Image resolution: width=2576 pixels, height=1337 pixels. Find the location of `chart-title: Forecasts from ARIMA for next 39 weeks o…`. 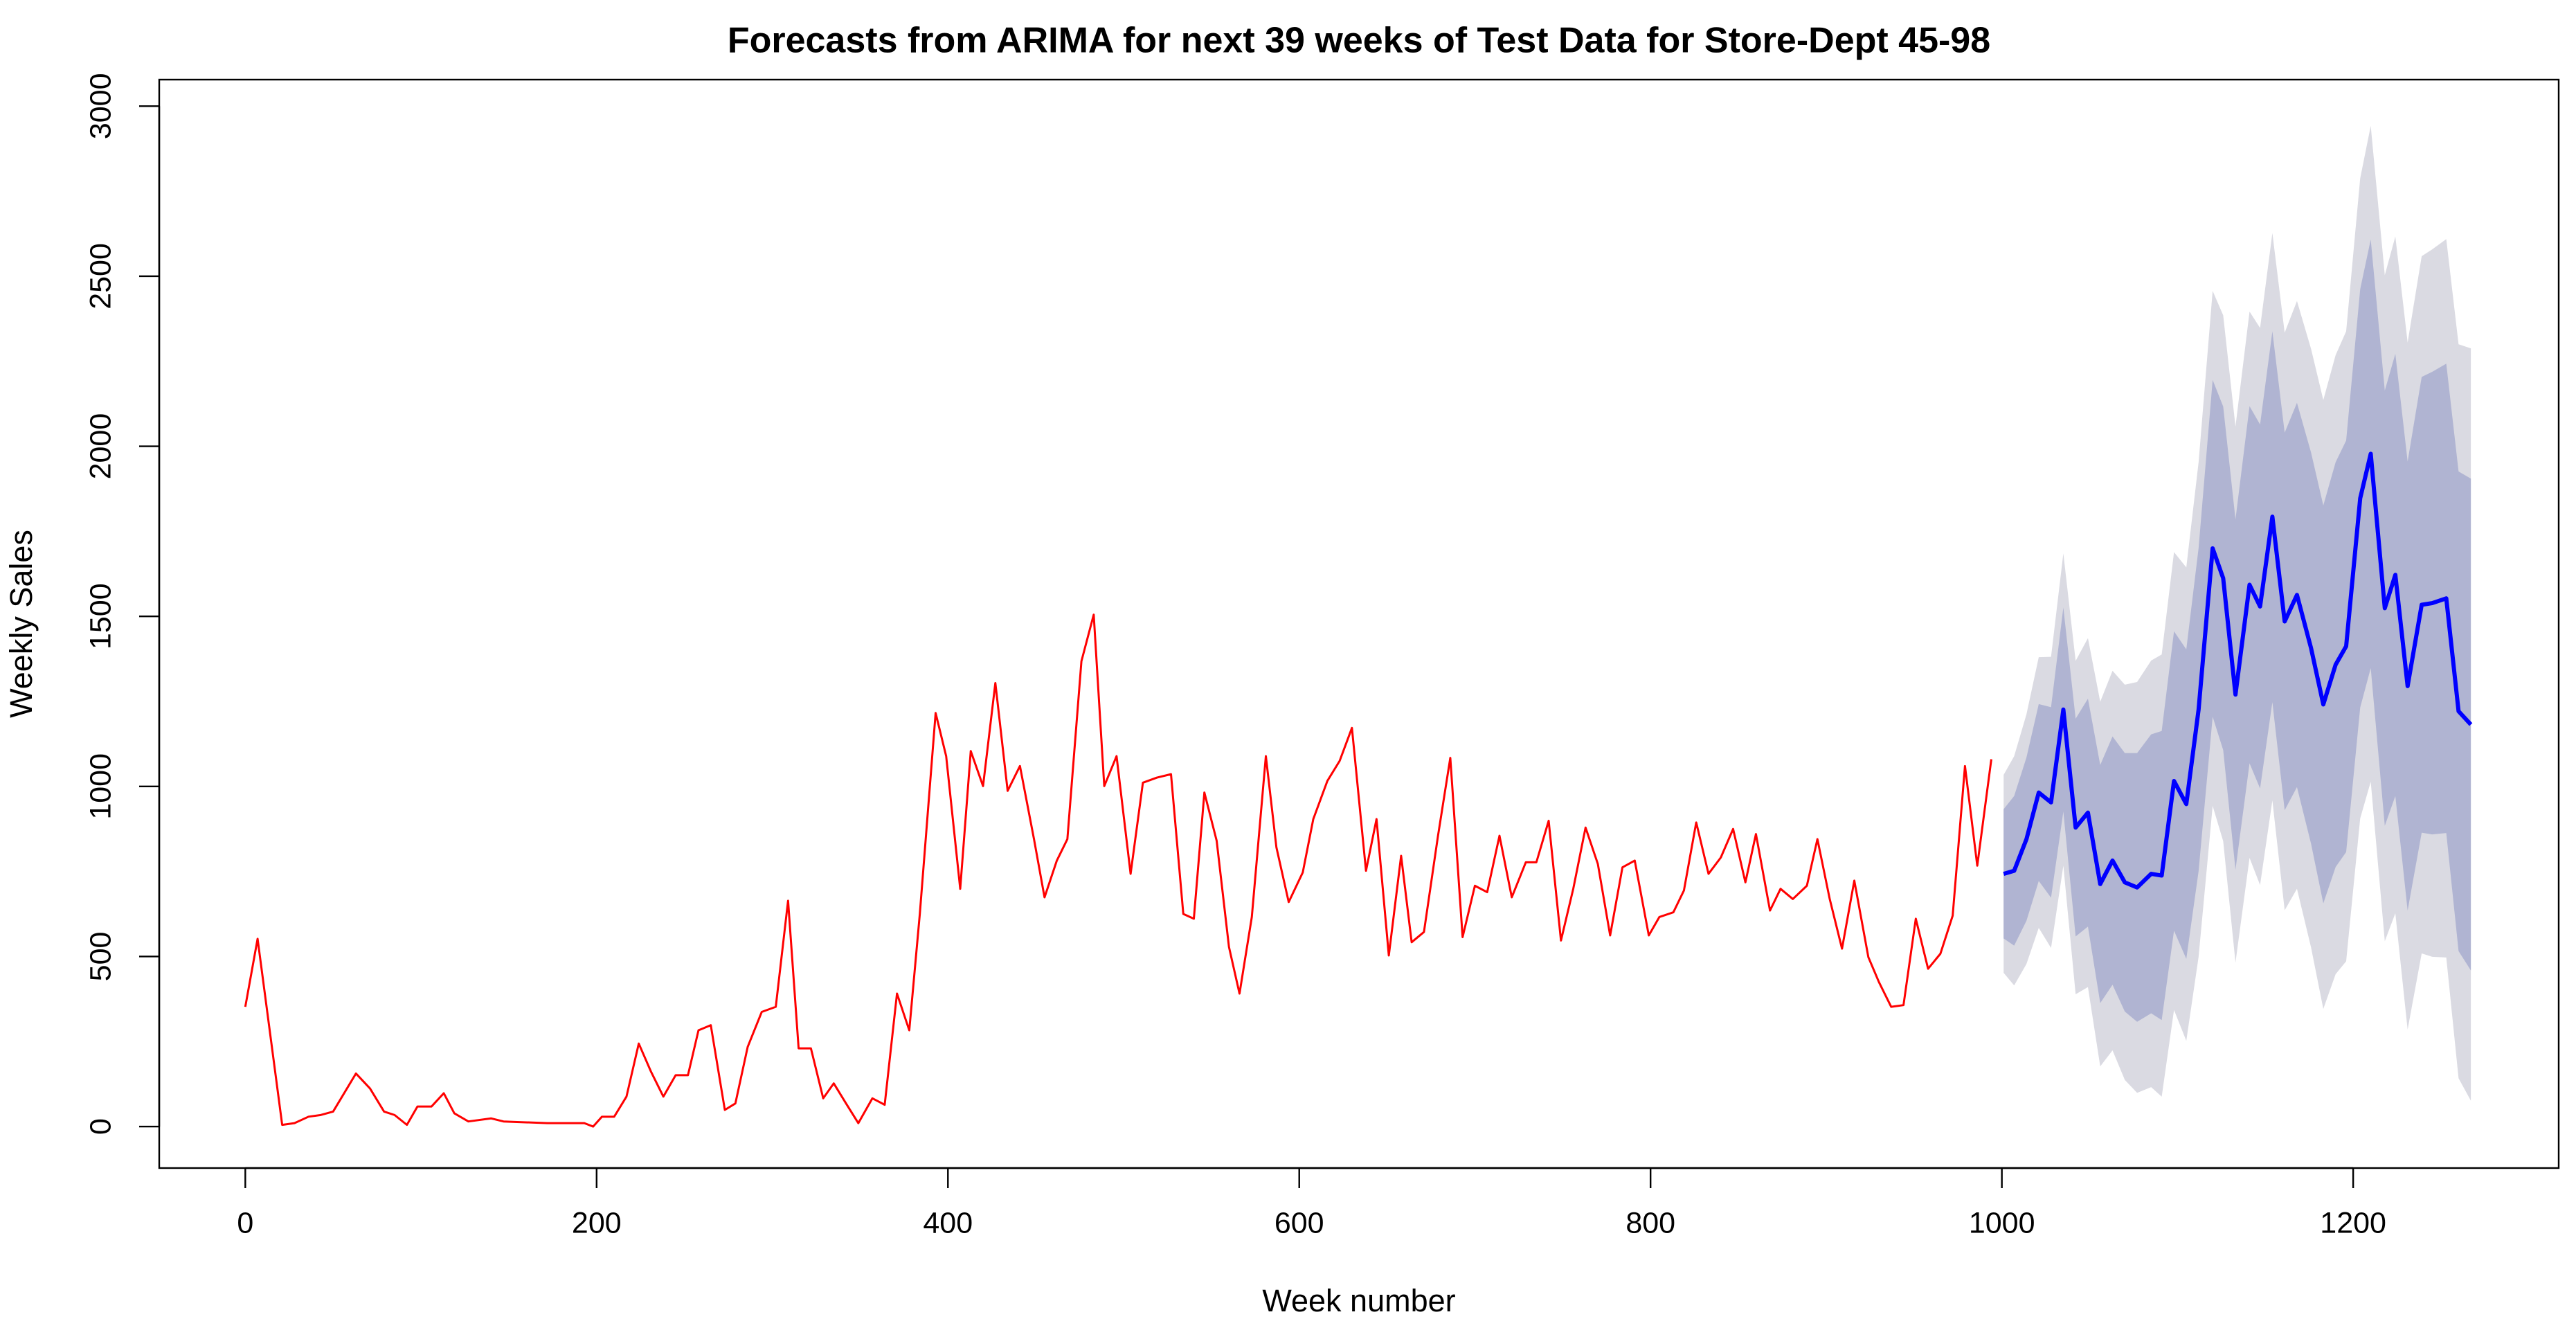

chart-title: Forecasts from ARIMA for next 39 weeks o… is located at coordinates (1359, 41).